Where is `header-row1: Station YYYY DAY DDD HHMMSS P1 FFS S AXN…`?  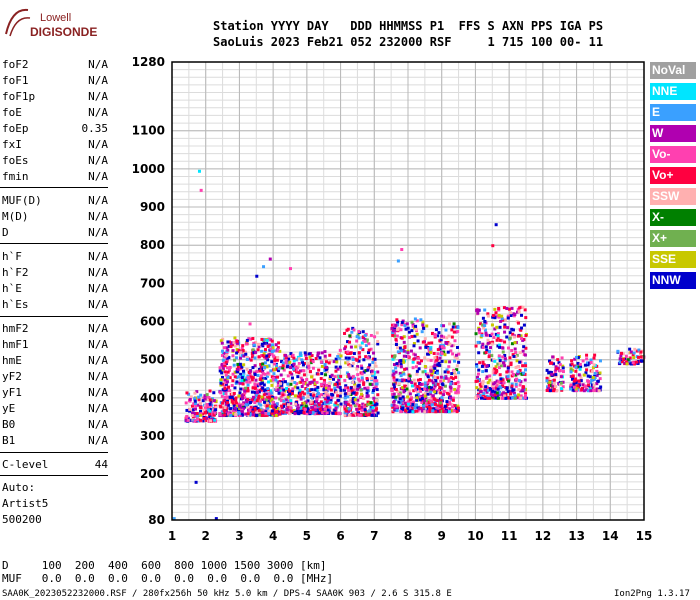 header-row1: Station YYYY DAY DDD HHMMSS P1 FFS S AXN… is located at coordinates (408, 26).